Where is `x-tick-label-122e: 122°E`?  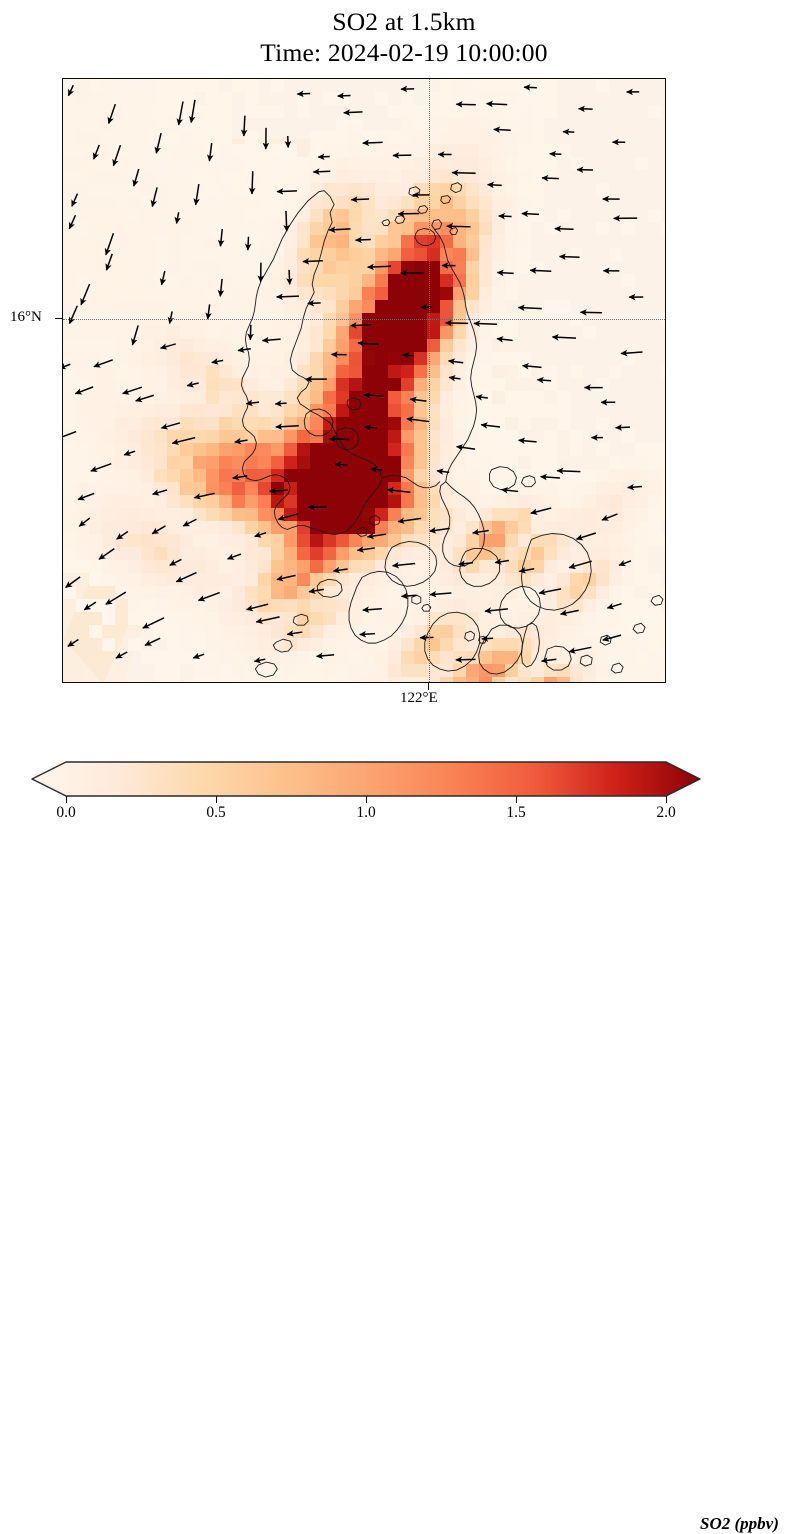 x-tick-label-122e: 122°E is located at coordinates (419, 698).